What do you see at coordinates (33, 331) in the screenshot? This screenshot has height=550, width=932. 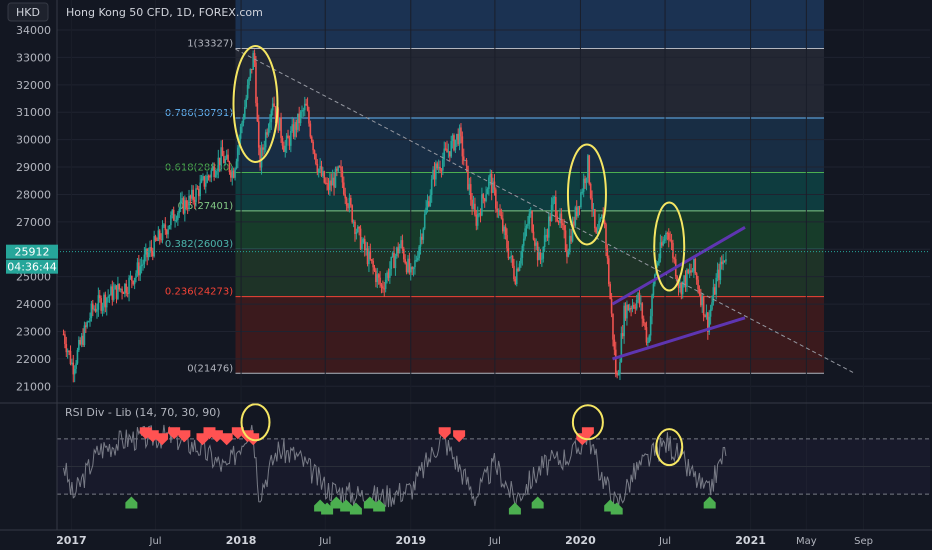 I see `y-tick-label: 23000` at bounding box center [33, 331].